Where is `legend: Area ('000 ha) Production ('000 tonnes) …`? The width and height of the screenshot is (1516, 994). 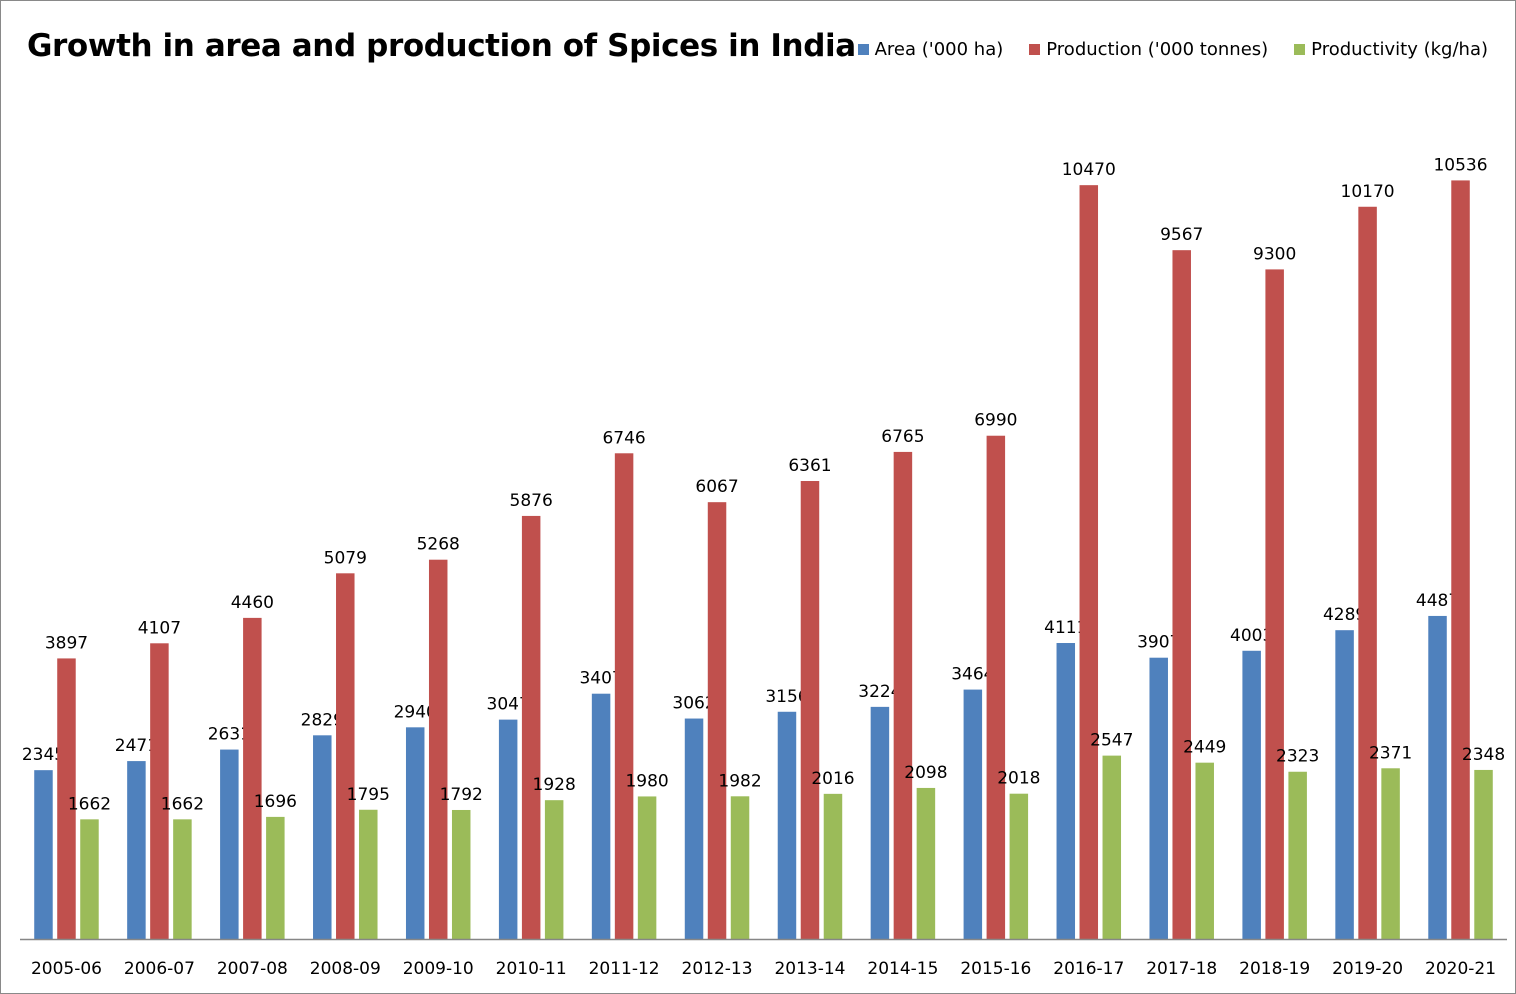 legend: Area ('000 ha) Production ('000 tonnes) … is located at coordinates (1172, 49).